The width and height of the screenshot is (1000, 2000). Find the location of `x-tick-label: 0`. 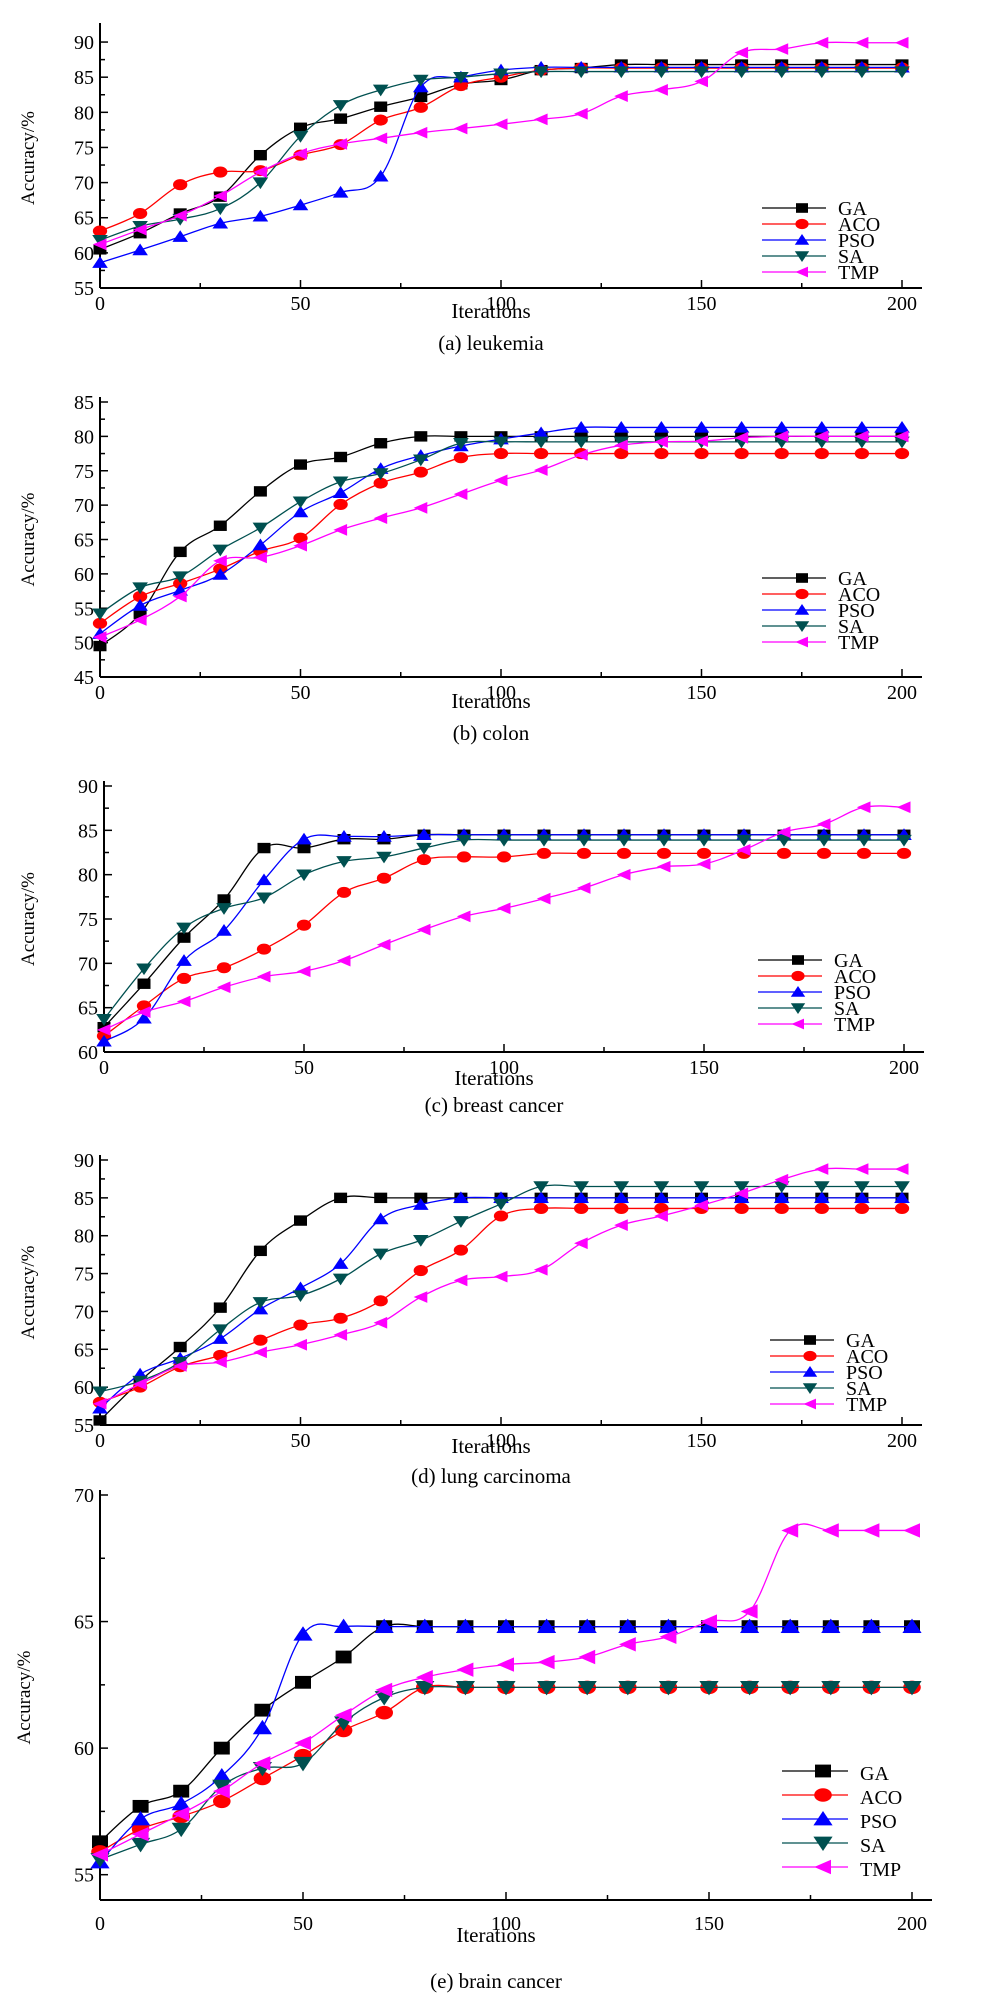

x-tick-label: 0 is located at coordinates (100, 1924).